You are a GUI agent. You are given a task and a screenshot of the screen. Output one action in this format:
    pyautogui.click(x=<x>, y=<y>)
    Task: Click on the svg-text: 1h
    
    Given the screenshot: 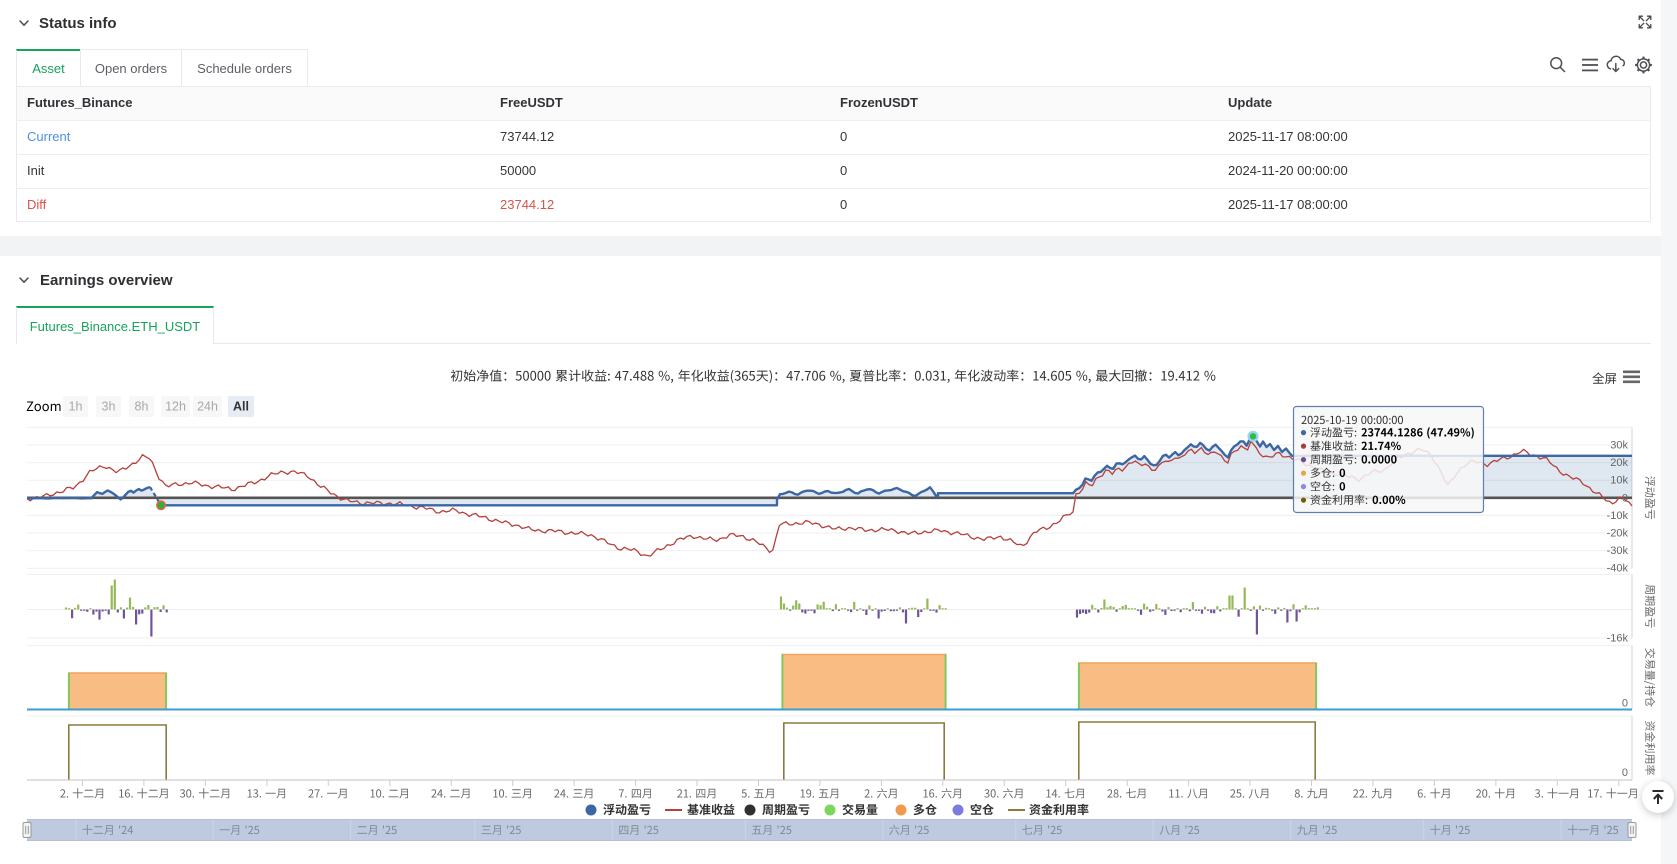 What is the action you would take?
    pyautogui.click(x=76, y=407)
    